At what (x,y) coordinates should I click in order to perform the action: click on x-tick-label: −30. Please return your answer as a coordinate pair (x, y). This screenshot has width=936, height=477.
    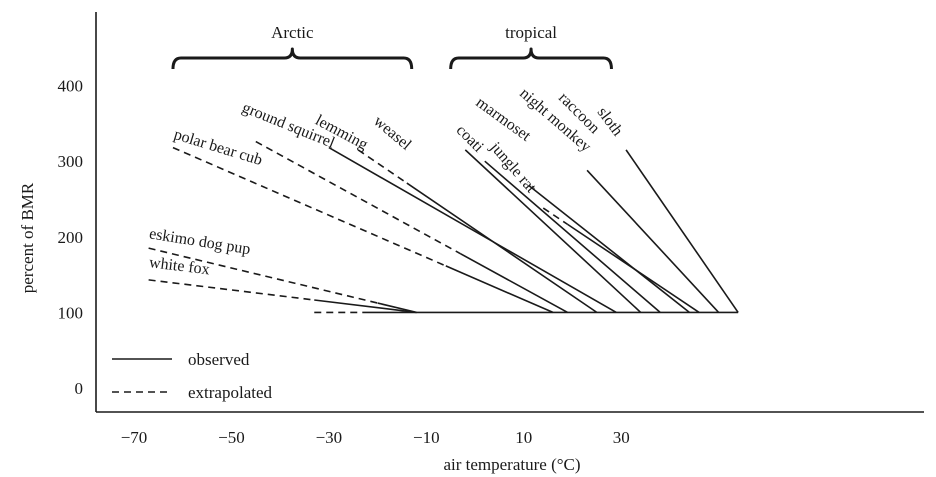
    Looking at the image, I should click on (329, 437).